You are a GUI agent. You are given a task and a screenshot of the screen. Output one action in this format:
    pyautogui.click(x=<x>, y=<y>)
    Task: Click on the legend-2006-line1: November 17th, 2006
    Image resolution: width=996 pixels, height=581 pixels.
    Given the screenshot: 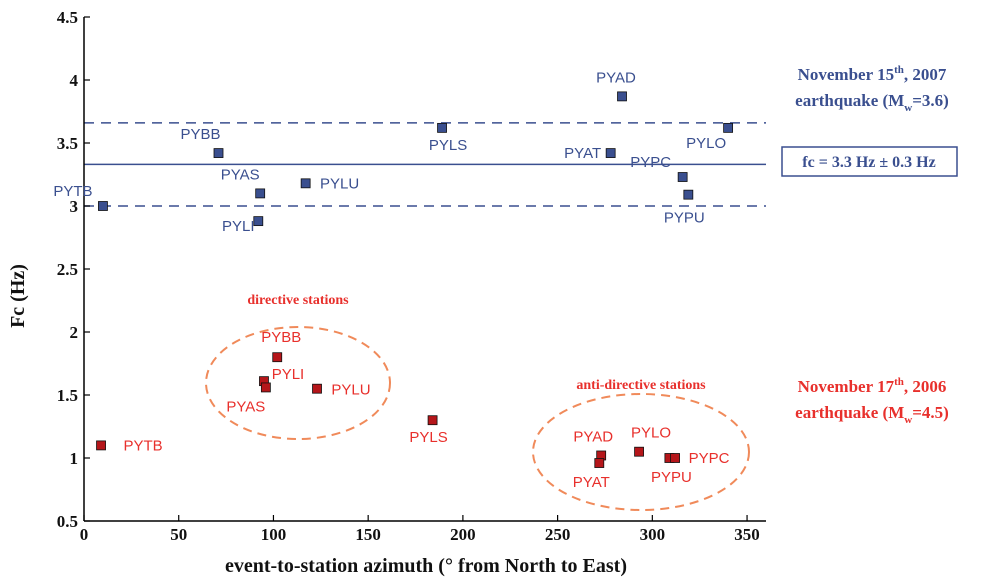 What is the action you would take?
    pyautogui.click(x=872, y=386)
    